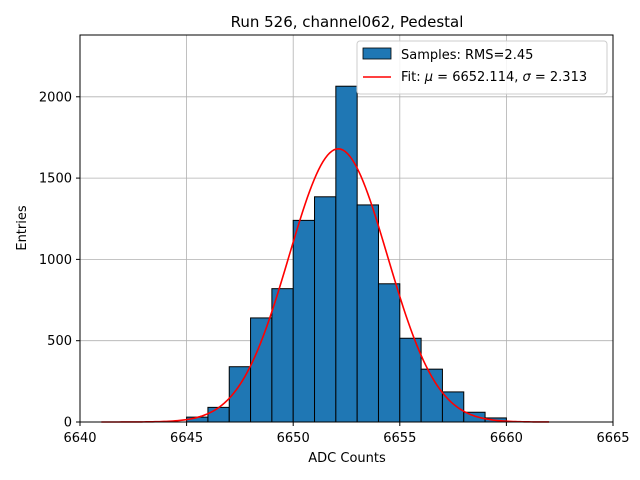 This screenshot has height=480, width=640. I want to click on legend-fit-mu-symbol: μ, so click(428, 77).